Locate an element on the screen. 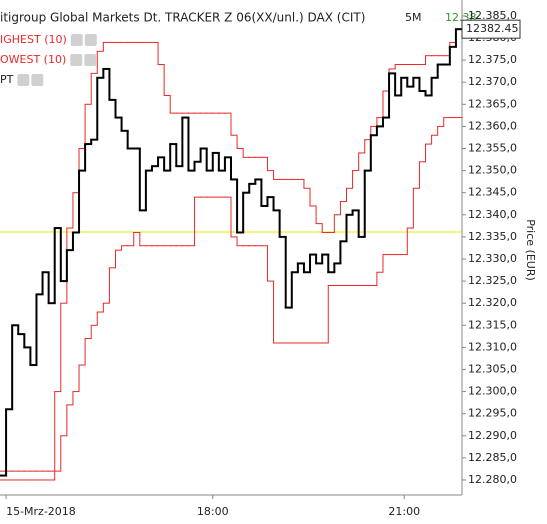 This screenshot has width=547, height=524. y-tick-label: 12.330,0 is located at coordinates (492, 258).